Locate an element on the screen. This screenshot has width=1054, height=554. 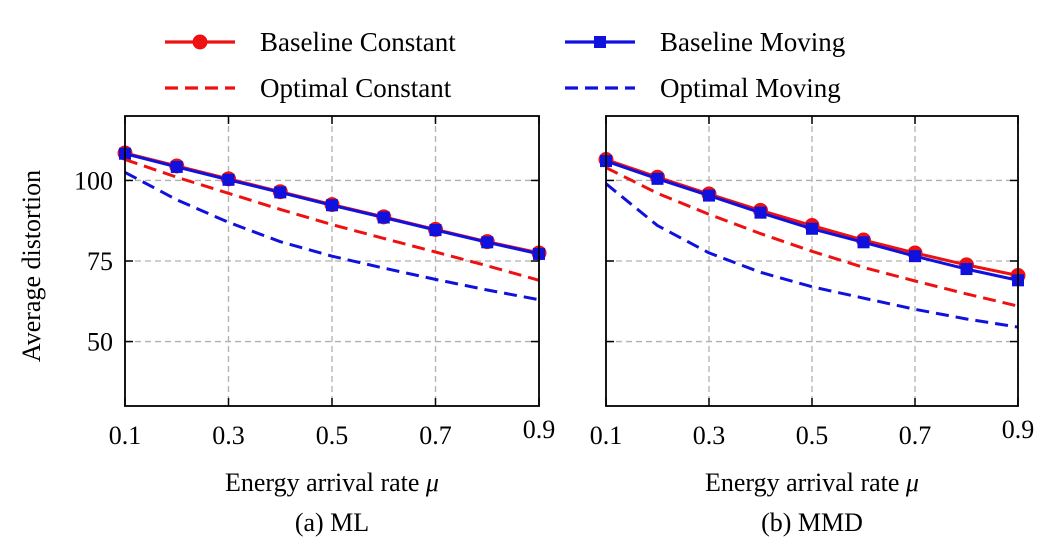
legend-label: Optimal Moving is located at coordinates (750, 88).